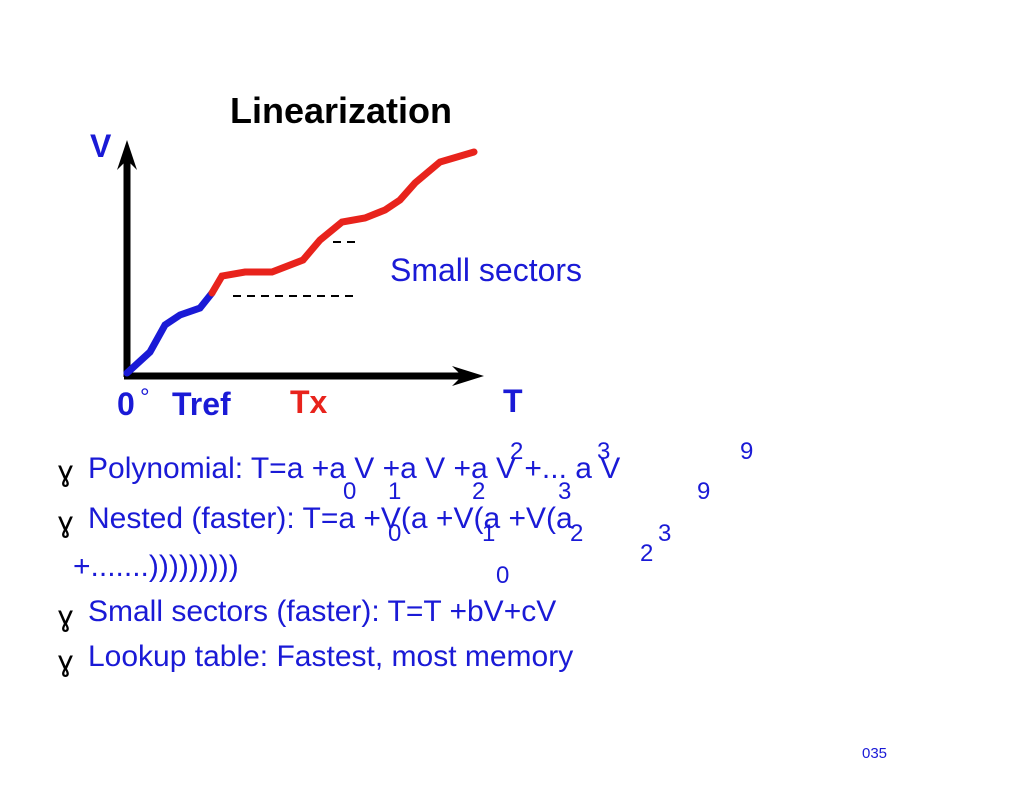 This screenshot has height=791, width=1024. Describe the element at coordinates (486, 270) in the screenshot. I see `small-sectors-label: Small sectors` at that location.